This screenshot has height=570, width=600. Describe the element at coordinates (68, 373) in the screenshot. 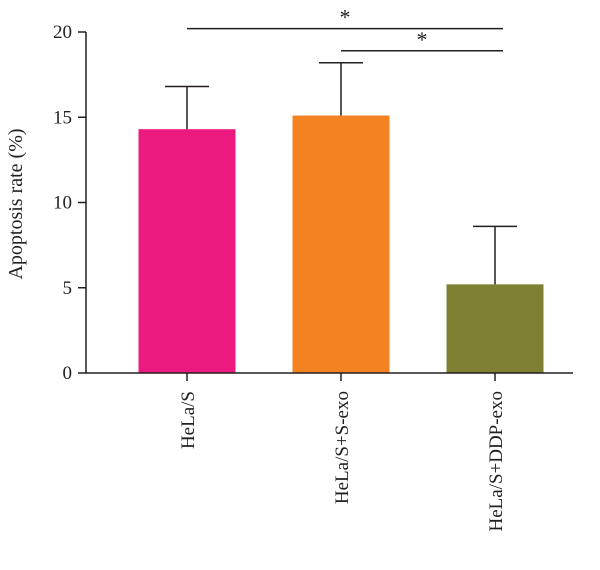

I see `y-tick-label: 0` at that location.